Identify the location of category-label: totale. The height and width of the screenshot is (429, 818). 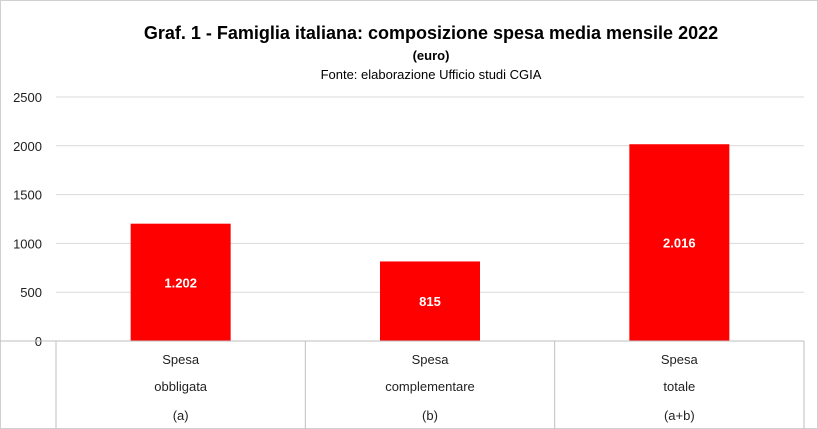
(679, 386).